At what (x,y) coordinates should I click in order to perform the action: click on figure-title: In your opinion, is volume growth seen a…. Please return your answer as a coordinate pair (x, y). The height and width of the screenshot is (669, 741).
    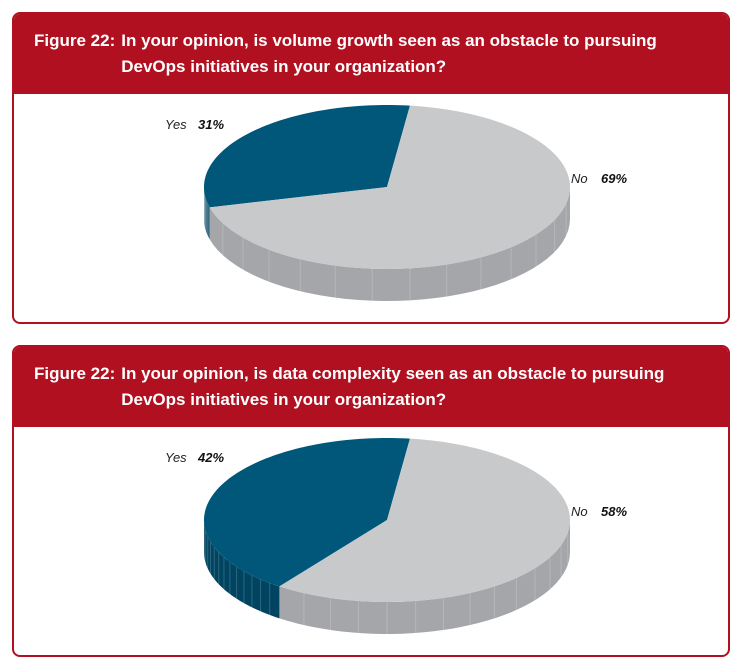
    Looking at the image, I should click on (389, 53).